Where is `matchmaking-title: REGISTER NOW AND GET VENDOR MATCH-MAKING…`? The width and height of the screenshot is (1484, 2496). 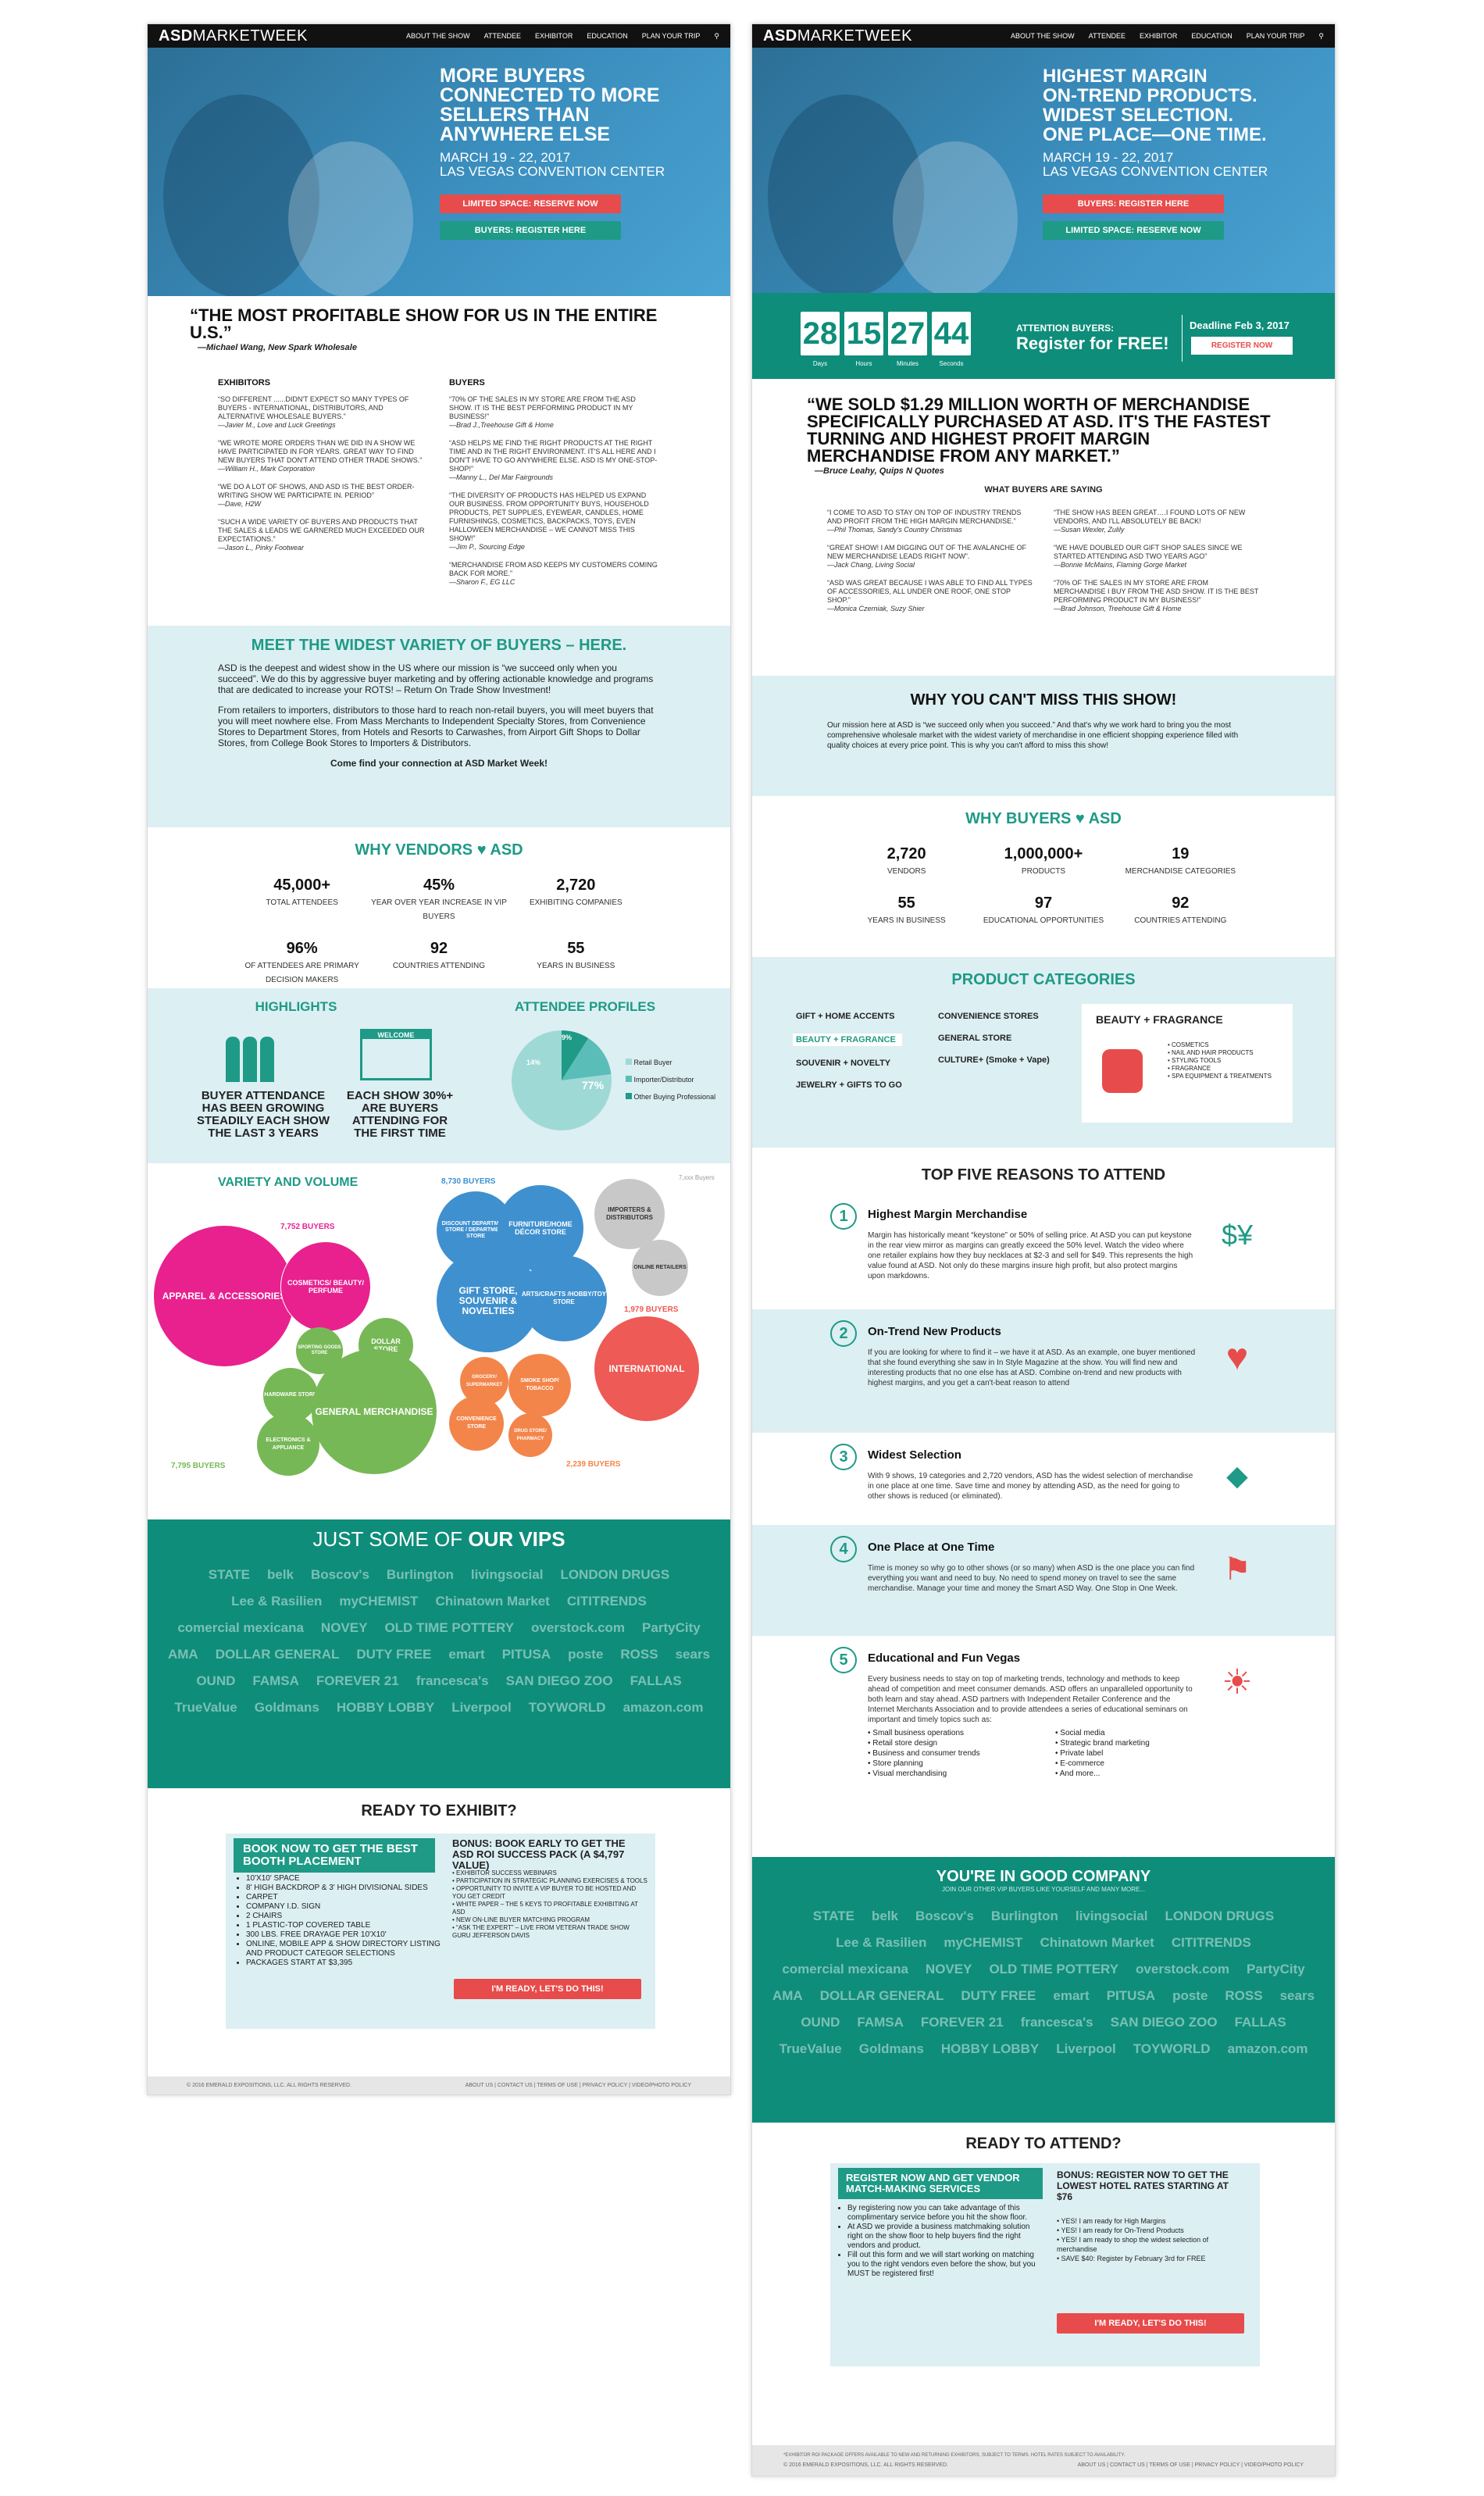
matchmaking-title: REGISTER NOW AND GET VENDOR MATCH-MAKING… is located at coordinates (940, 2183).